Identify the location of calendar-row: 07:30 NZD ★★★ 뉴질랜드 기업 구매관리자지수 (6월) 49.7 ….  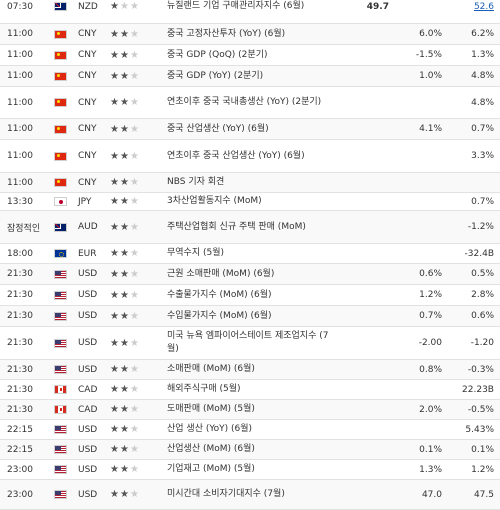
(250, 12).